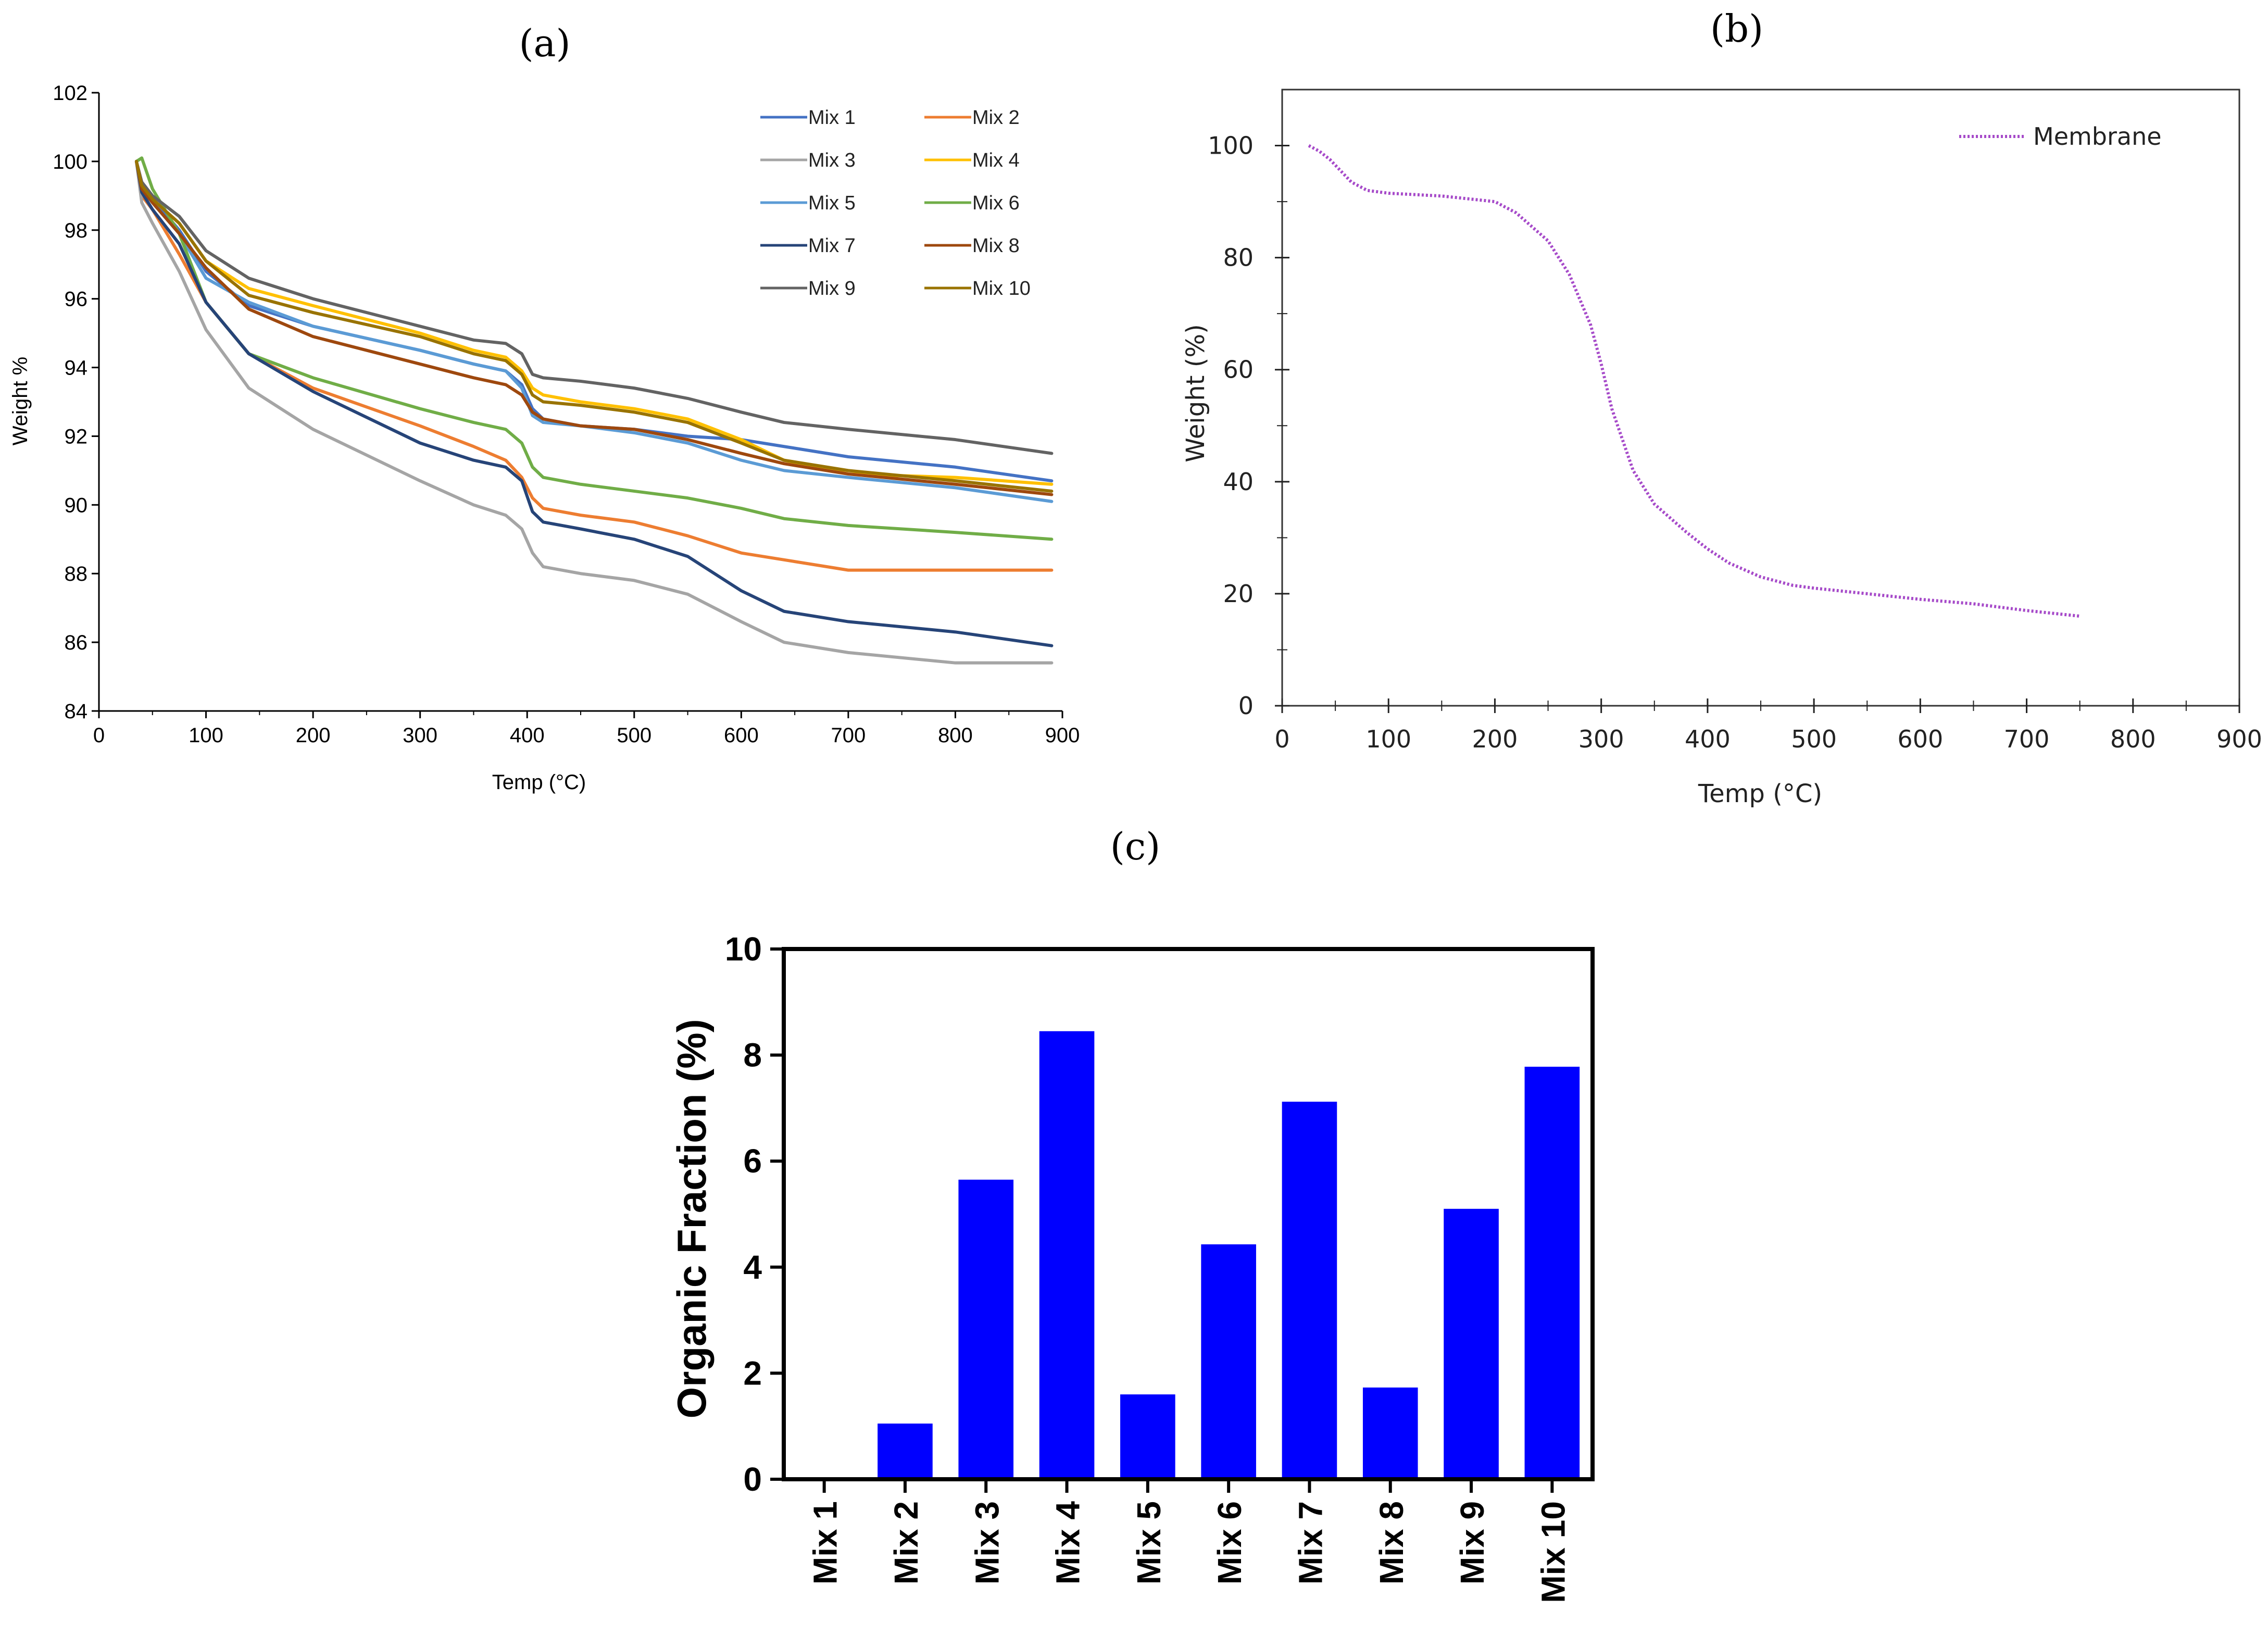 This screenshot has height=1648, width=2268. What do you see at coordinates (1601, 739) in the screenshot?
I see `chart-b-x-tick-label: 300` at bounding box center [1601, 739].